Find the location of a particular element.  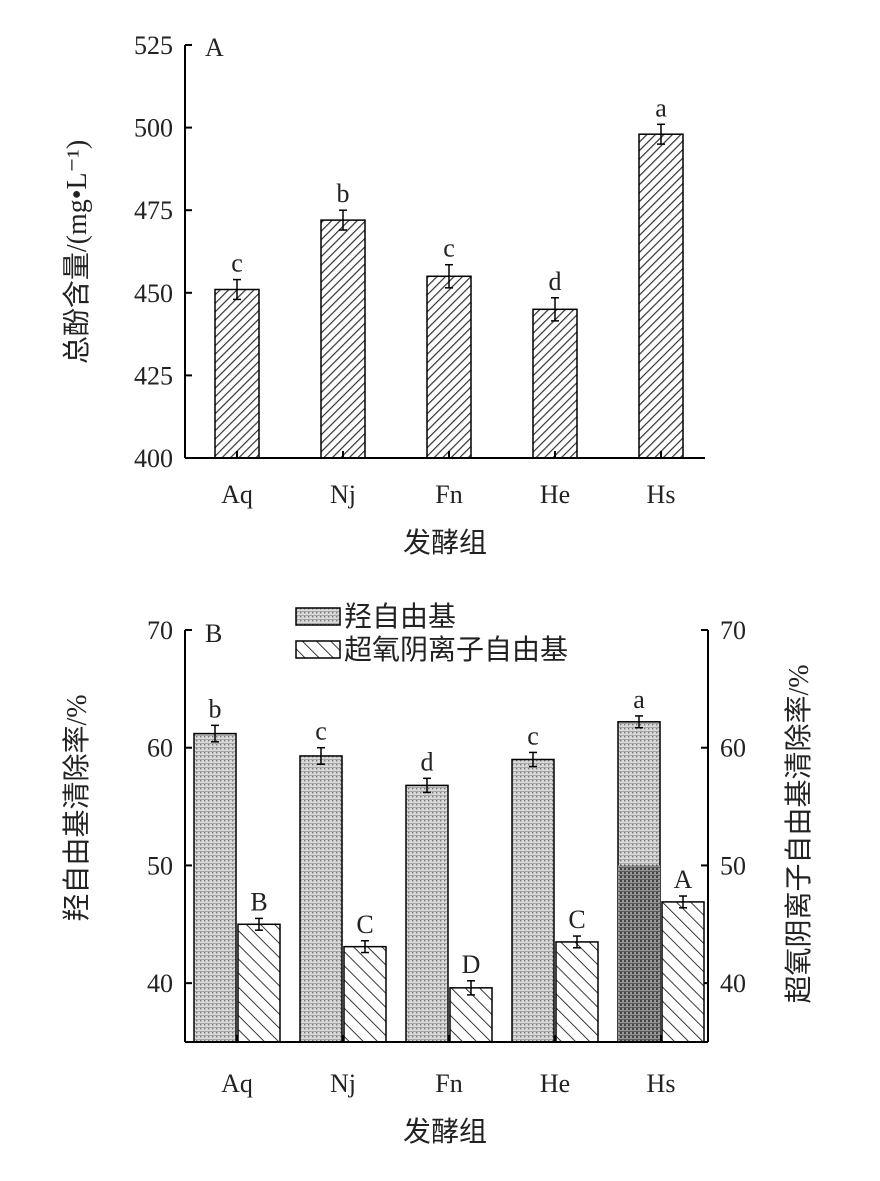

legend-swatch-superoxide is located at coordinates (318, 649).